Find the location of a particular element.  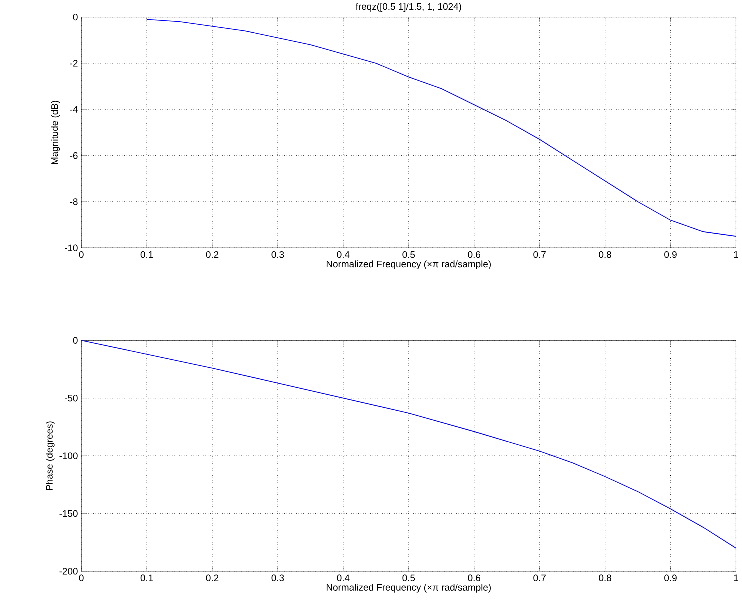

y-axis-title: Phase (degrees) is located at coordinates (50, 456).